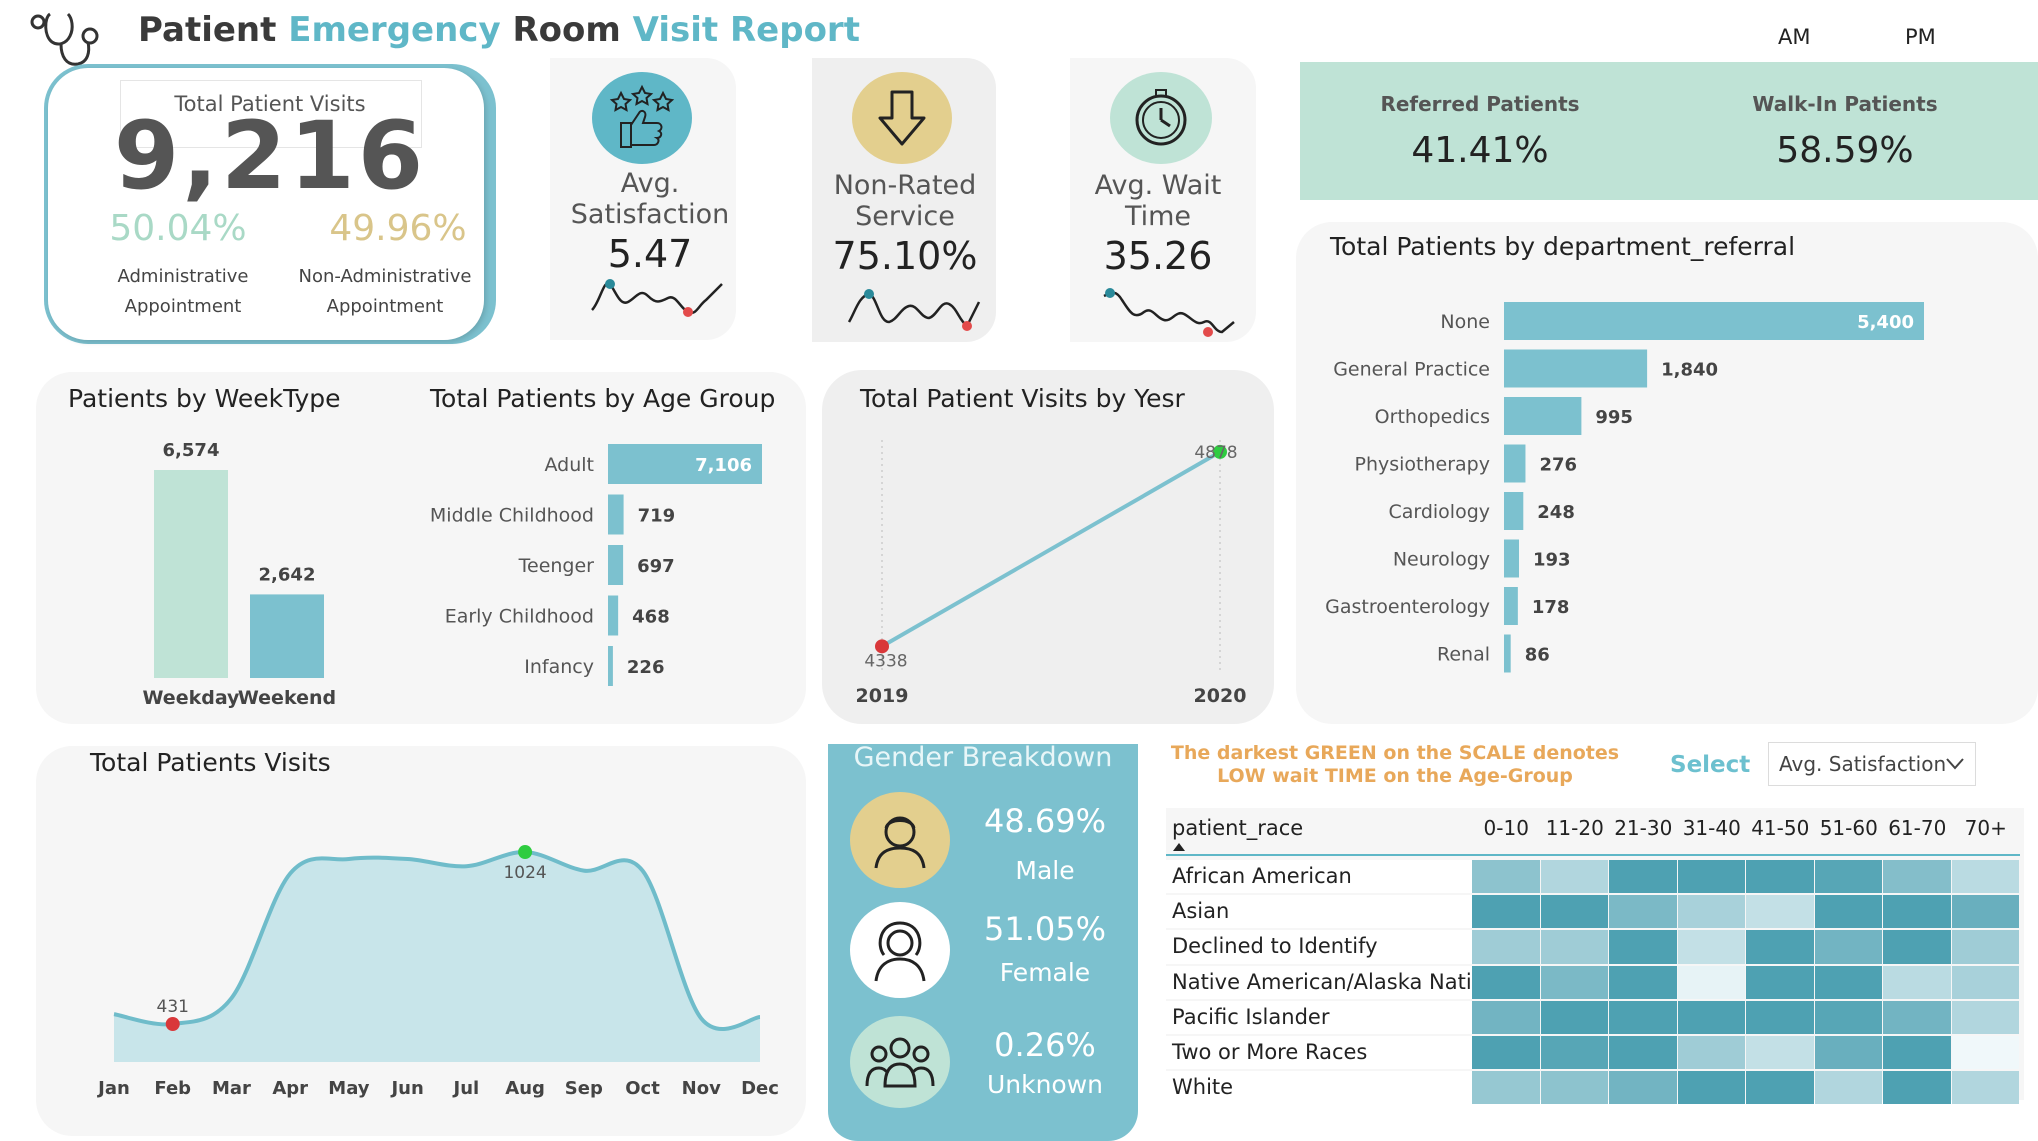 The width and height of the screenshot is (2038, 1141). I want to click on age-group-bar, so click(613, 615).